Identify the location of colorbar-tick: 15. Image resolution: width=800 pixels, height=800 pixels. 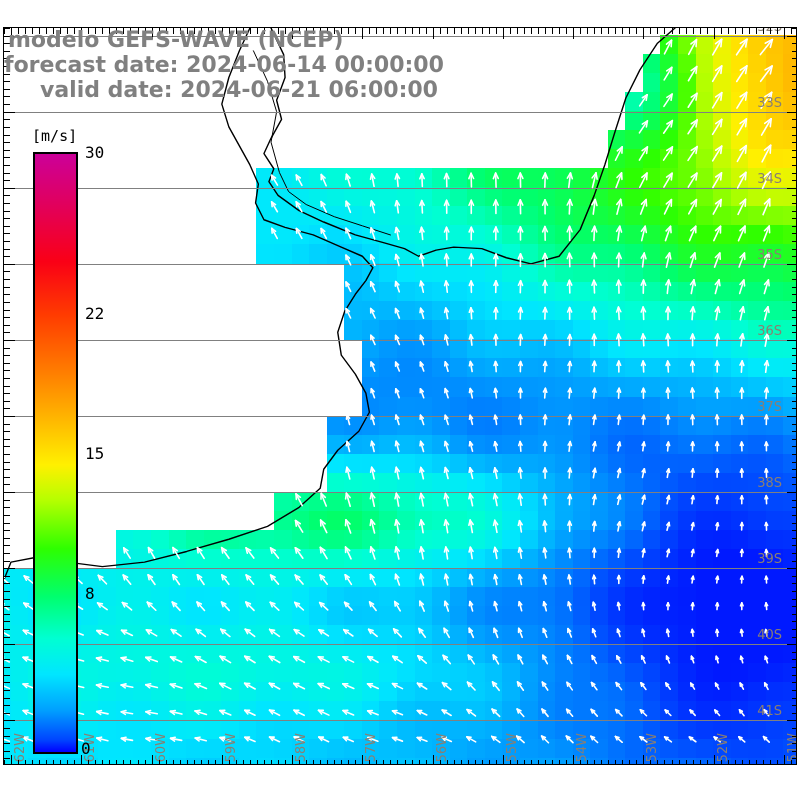
(95, 453).